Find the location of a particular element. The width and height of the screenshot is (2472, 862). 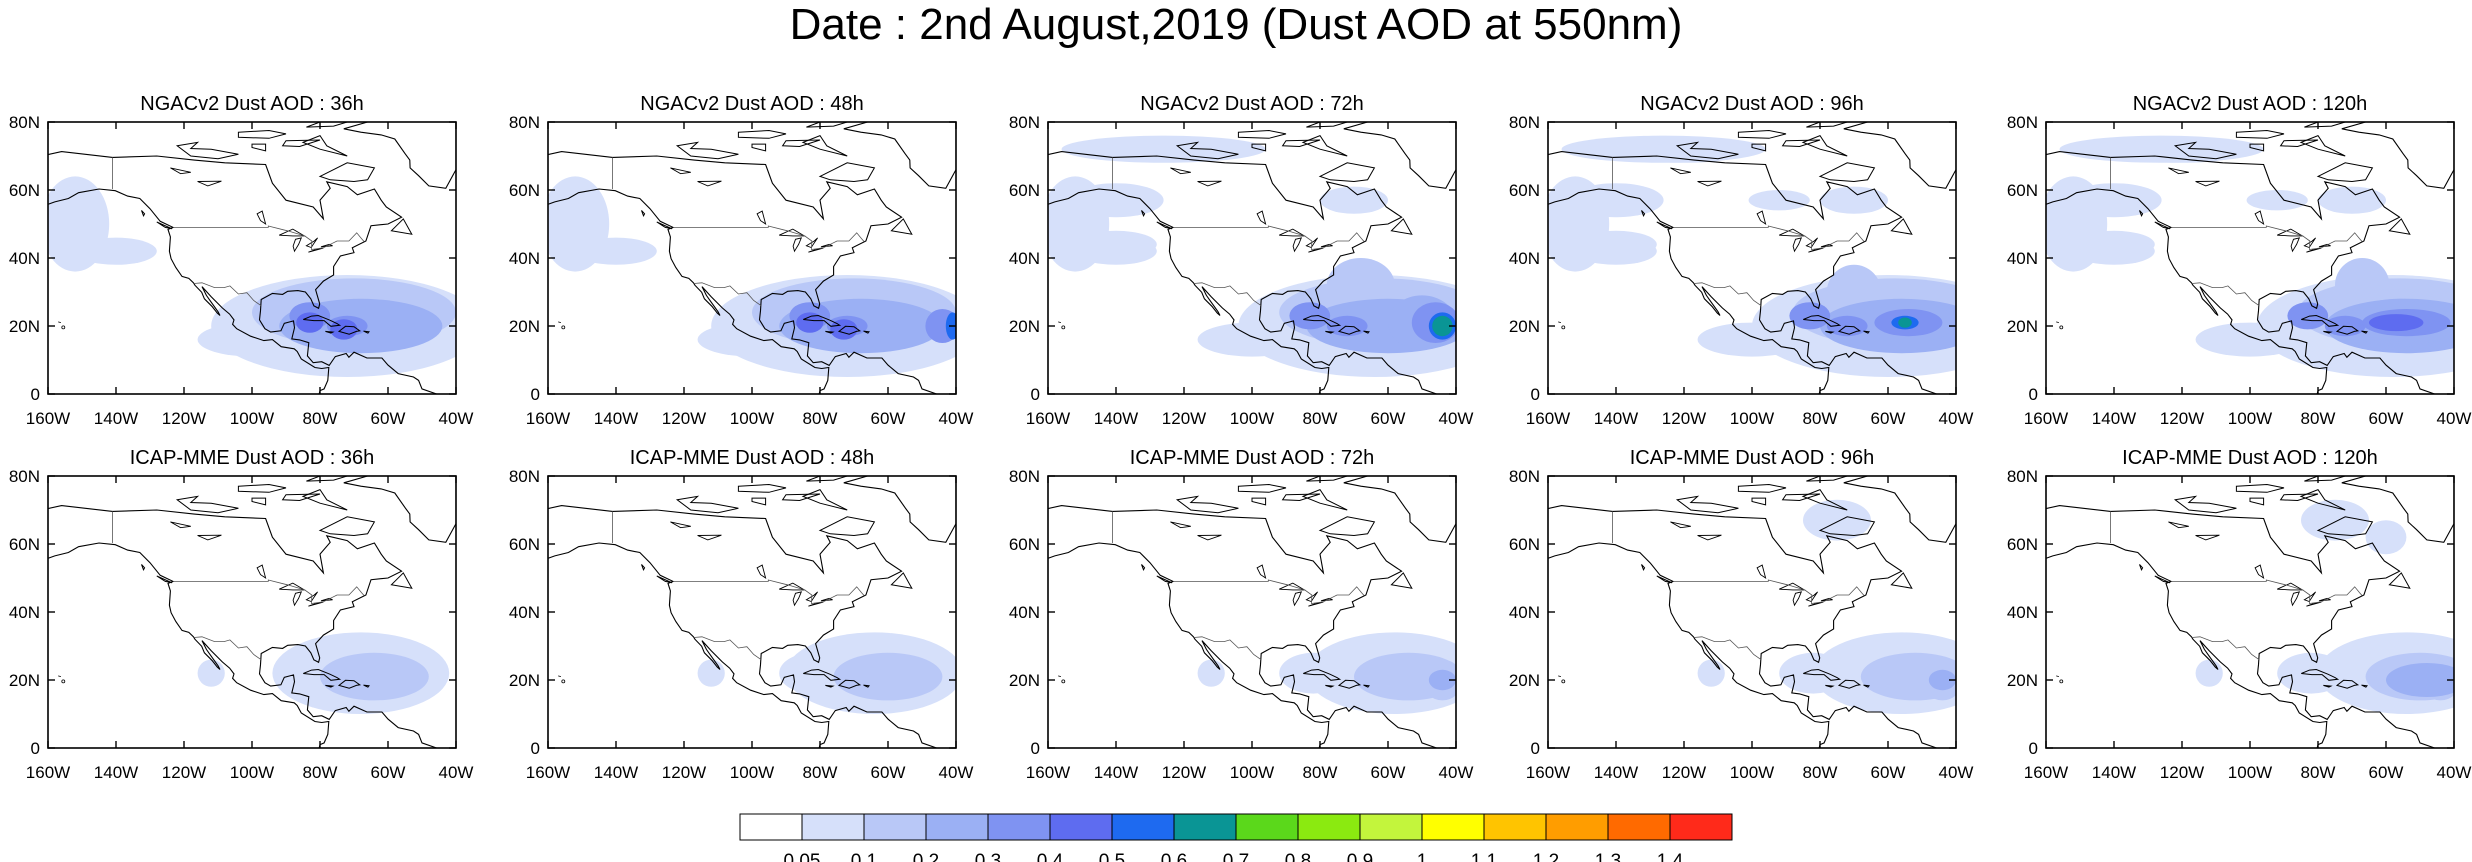

panel-title: ICAP-MME Dust AOD : 72h is located at coordinates (1252, 458).